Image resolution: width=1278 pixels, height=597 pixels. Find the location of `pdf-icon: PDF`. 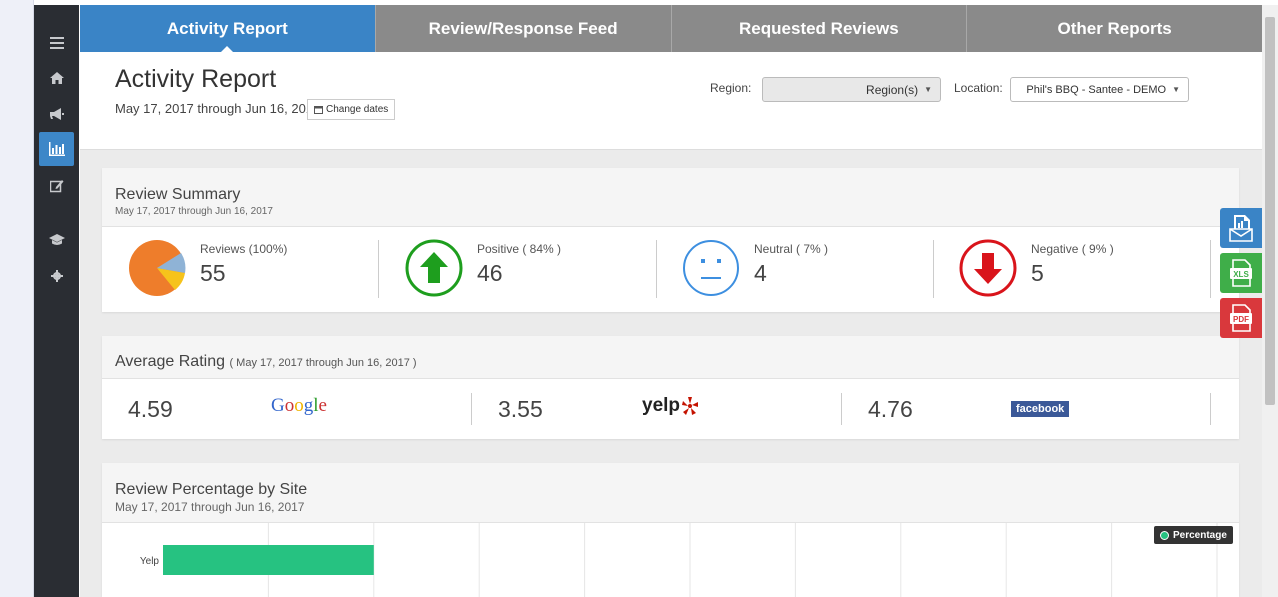

pdf-icon: PDF is located at coordinates (1241, 318).